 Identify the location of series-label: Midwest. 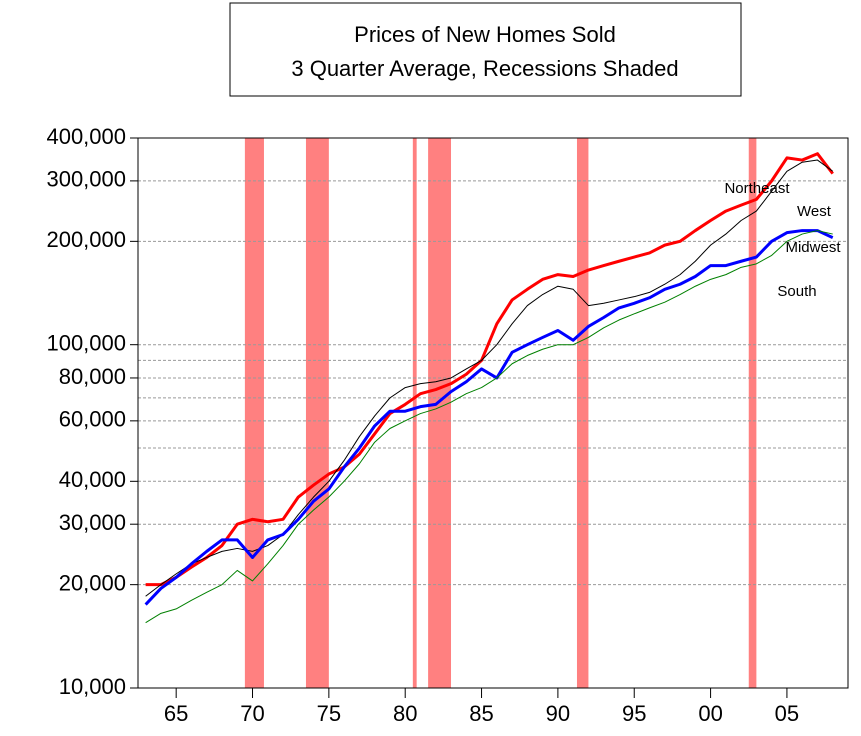
(813, 247).